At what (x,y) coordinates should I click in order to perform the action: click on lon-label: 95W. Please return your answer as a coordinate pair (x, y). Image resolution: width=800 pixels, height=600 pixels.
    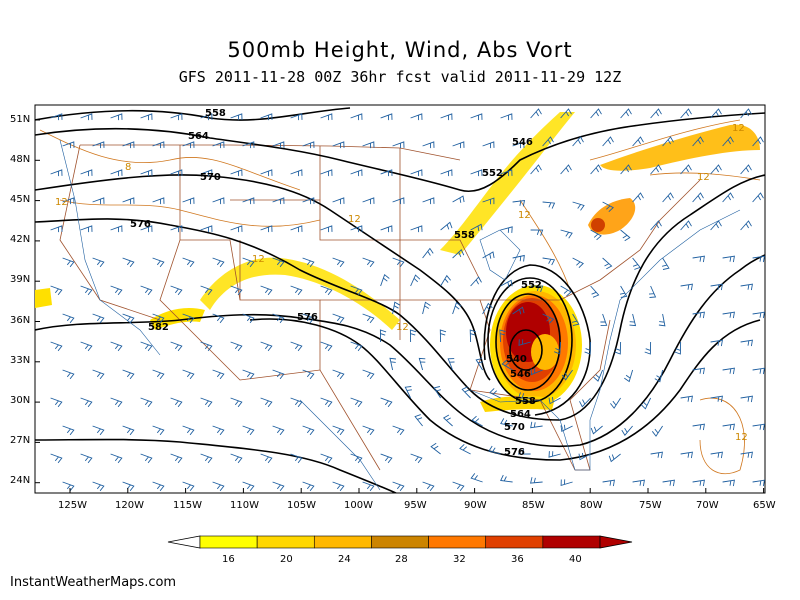
    Looking at the image, I should click on (415, 505).